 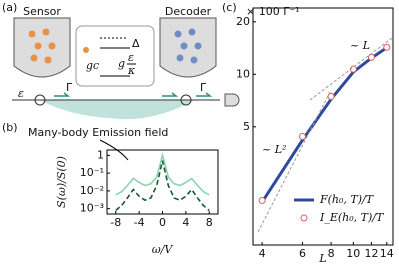 I want to click on annotation: ~ L², so click(x=274, y=149).